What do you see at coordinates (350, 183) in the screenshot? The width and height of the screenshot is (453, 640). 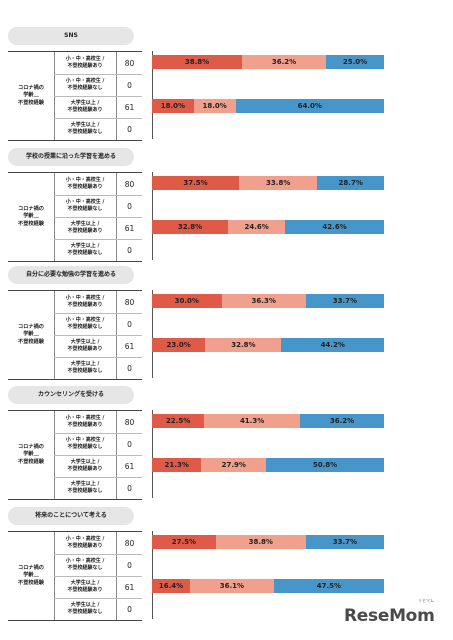 I see `bar-segment: 28.7%` at bounding box center [350, 183].